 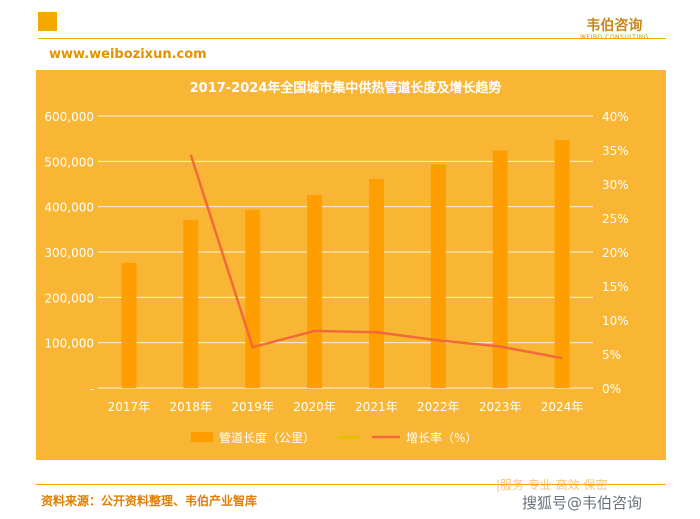 I want to click on bottom-divider, so click(x=351, y=484).